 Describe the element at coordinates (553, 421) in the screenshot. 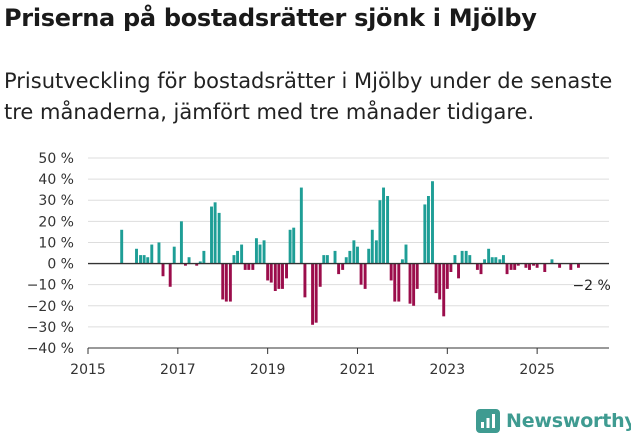

I see `brand-logo: Newsworthy` at that location.